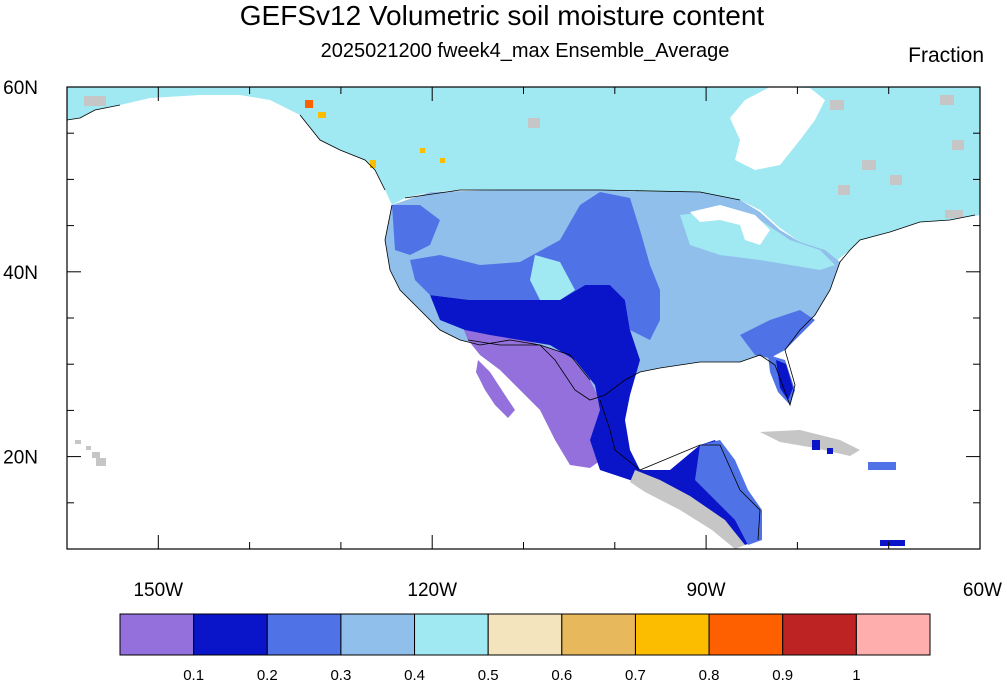 This screenshot has height=681, width=1004. I want to click on lon-tick-label: 120W, so click(432, 590).